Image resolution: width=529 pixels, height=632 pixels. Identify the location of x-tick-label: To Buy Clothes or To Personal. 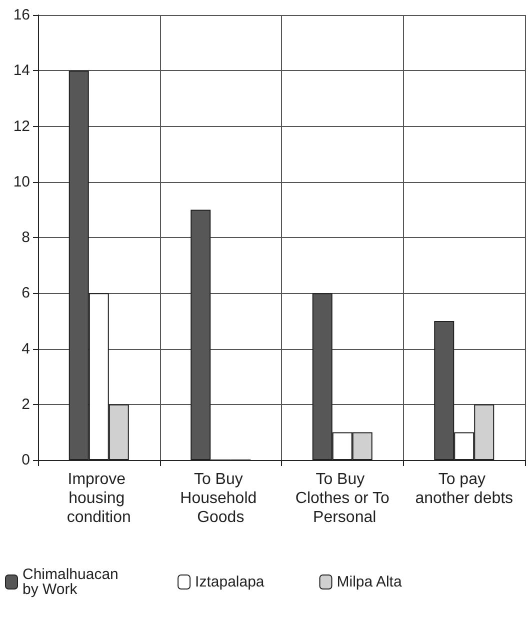
(342, 498).